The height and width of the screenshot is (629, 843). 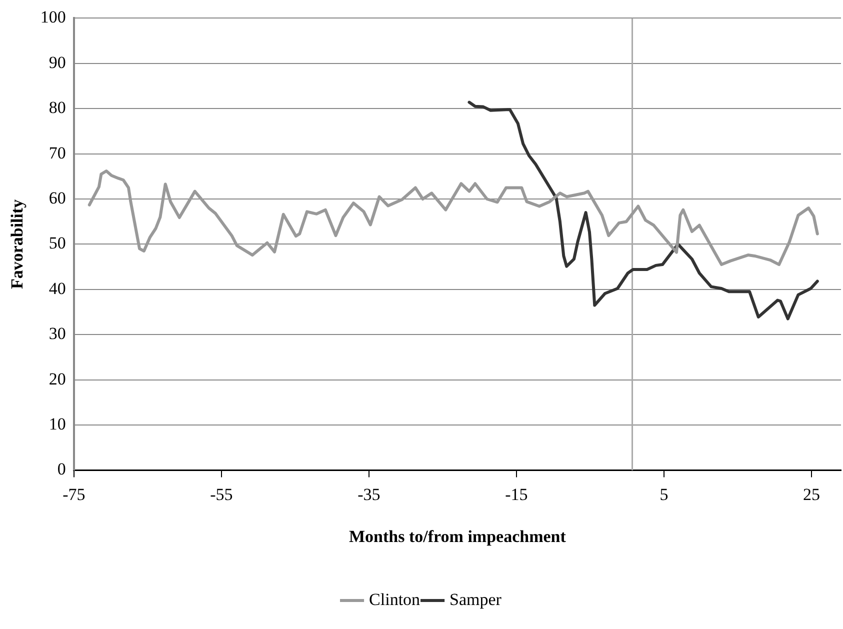 I want to click on x-axis-title: Months to/from impeachment, so click(x=457, y=536).